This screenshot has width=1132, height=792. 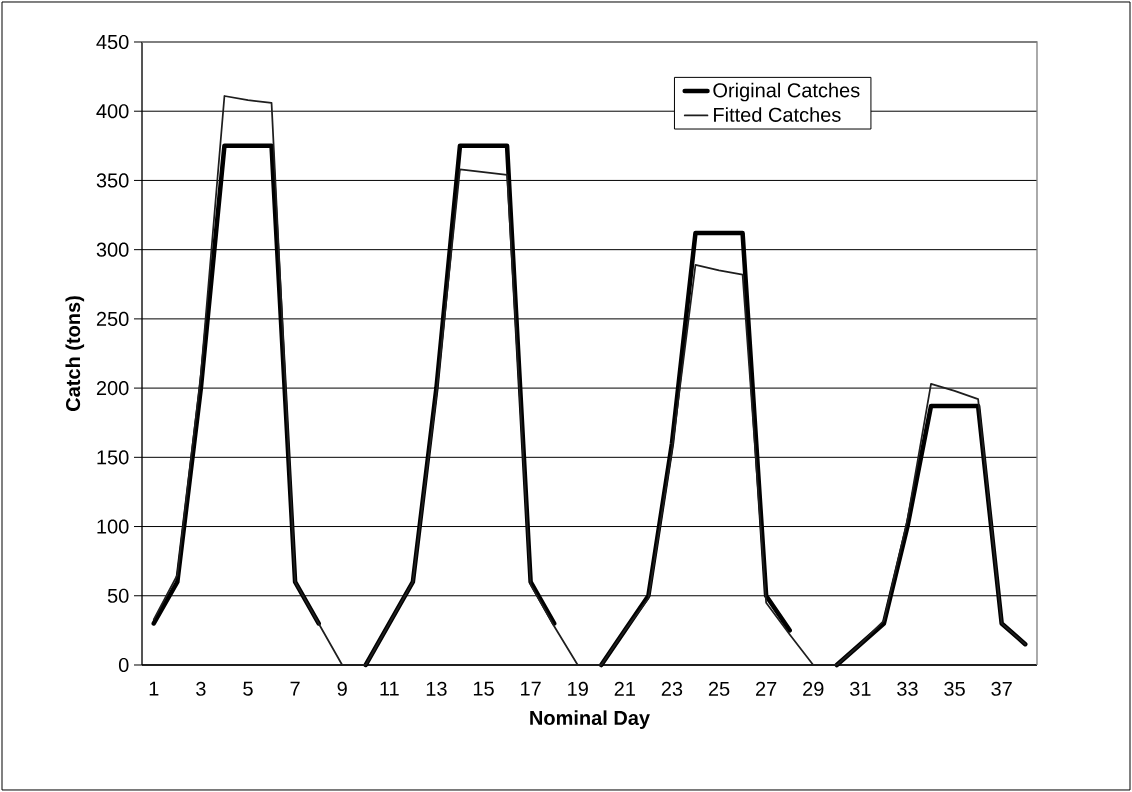 What do you see at coordinates (342, 688) in the screenshot?
I see `x-tick-label: 9` at bounding box center [342, 688].